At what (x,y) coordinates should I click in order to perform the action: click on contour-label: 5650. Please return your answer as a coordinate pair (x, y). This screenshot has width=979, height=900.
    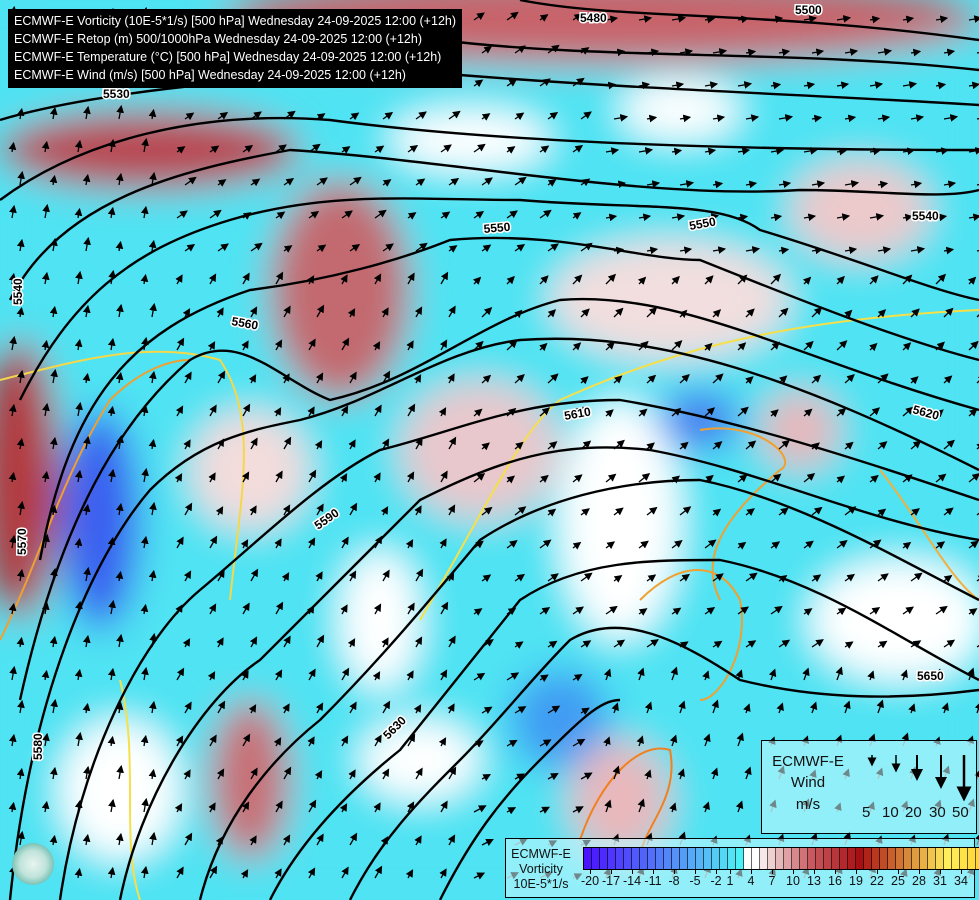
    Looking at the image, I should click on (930, 676).